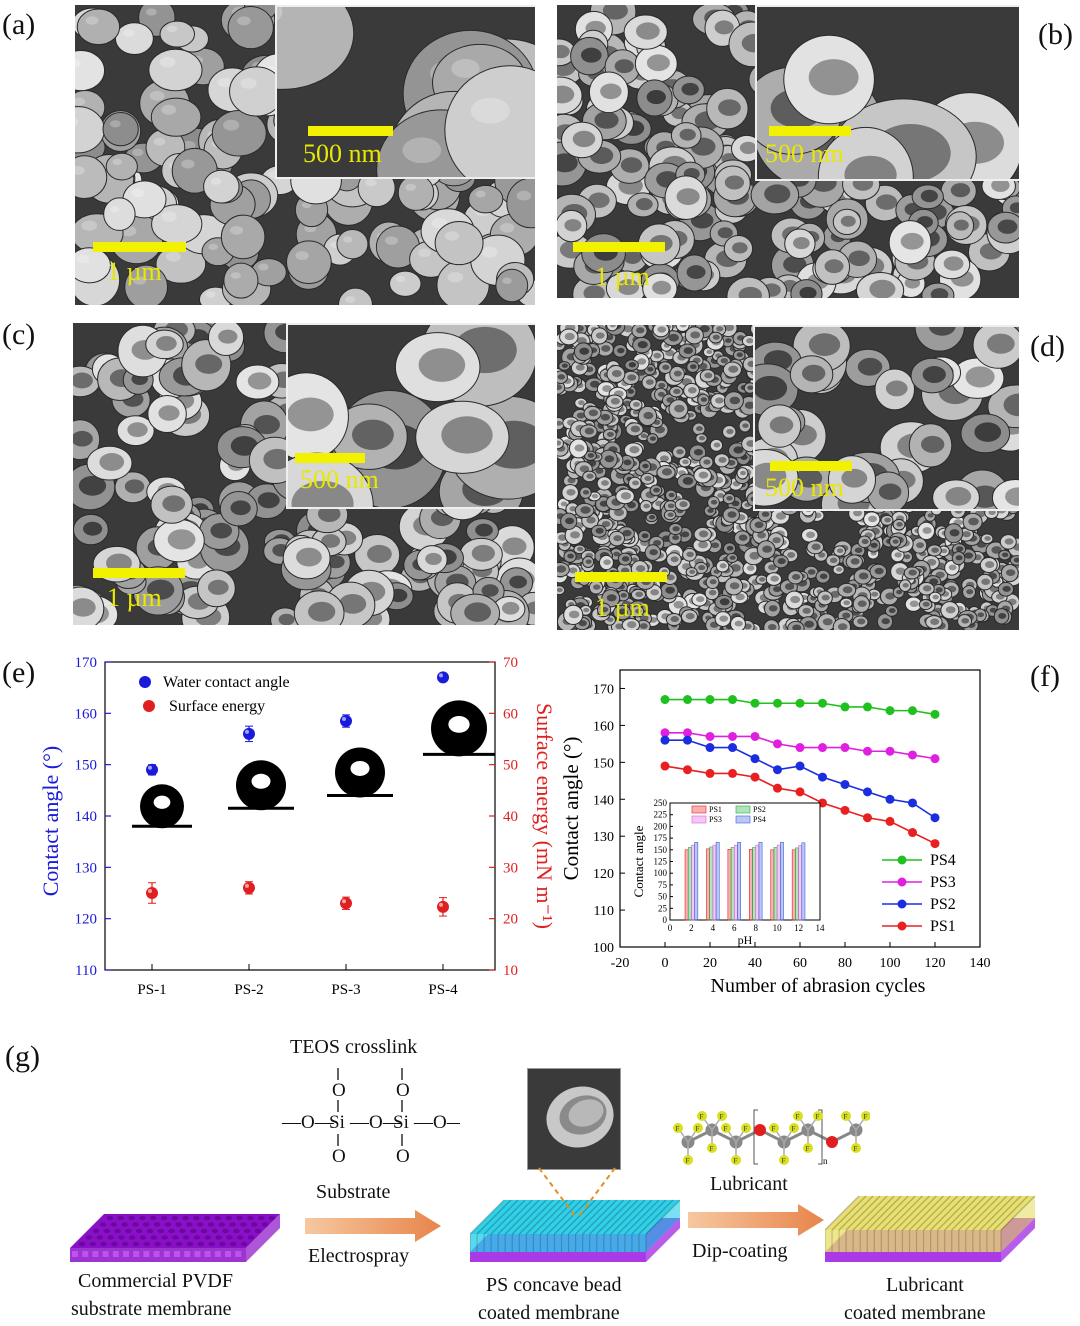  I want to click on inset-scale-label-b: 500 nm, so click(804, 153).